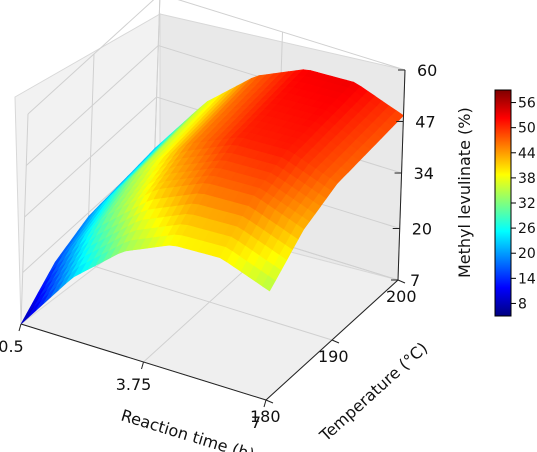 The height and width of the screenshot is (452, 537). Describe the element at coordinates (188, 429) in the screenshot. I see `x-axis-label: Reaction time (h)` at that location.